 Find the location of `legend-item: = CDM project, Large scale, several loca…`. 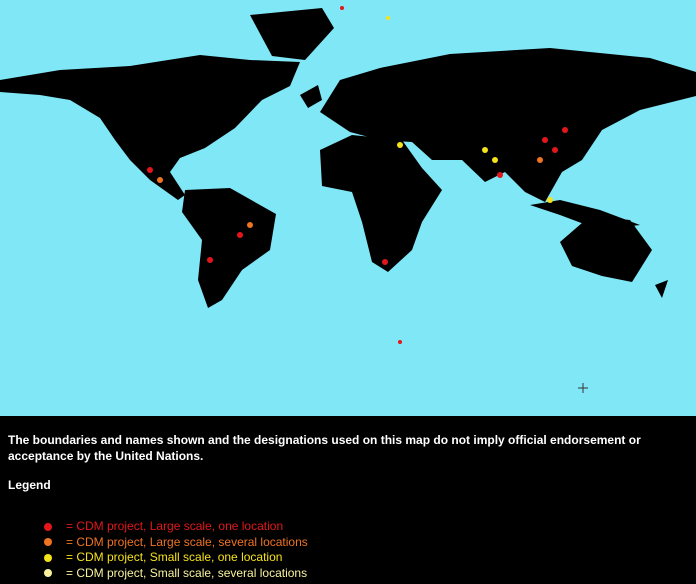

legend-item: = CDM project, Large scale, several loca… is located at coordinates (176, 542).